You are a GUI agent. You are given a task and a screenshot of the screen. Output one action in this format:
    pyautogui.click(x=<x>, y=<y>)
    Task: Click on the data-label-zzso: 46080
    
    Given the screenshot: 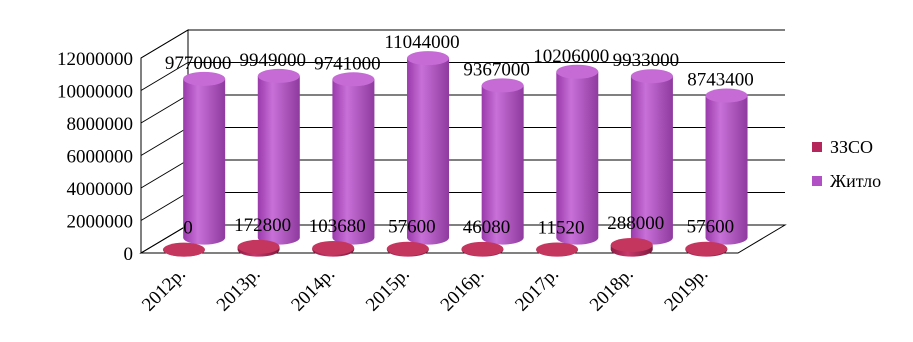 What is the action you would take?
    pyautogui.click(x=487, y=227)
    